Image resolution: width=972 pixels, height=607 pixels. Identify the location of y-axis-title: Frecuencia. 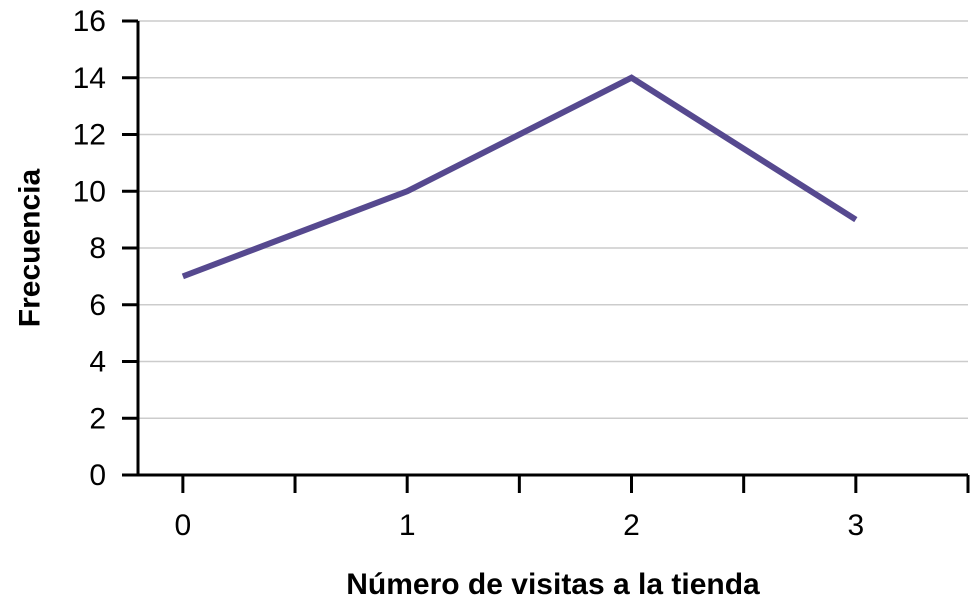
(30, 247).